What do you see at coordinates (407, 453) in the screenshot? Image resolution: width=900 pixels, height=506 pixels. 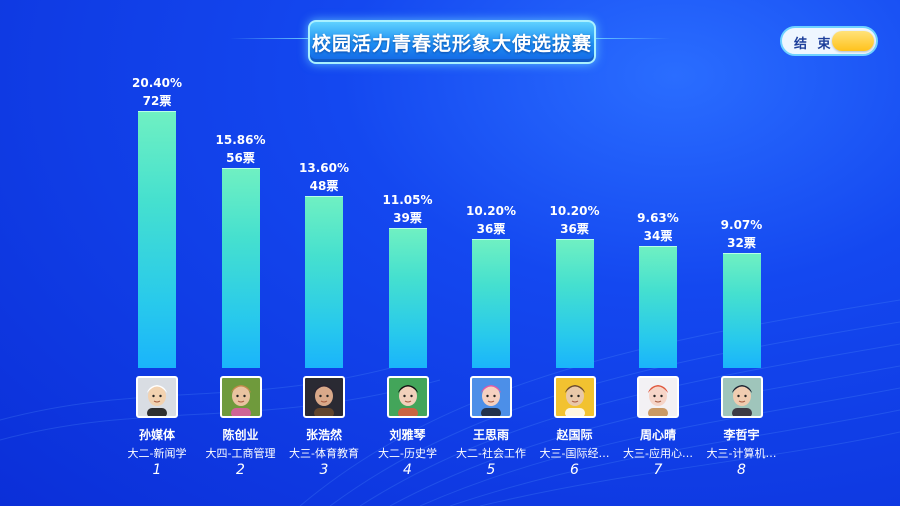 I see `candidate-major: 大二-历史学` at bounding box center [407, 453].